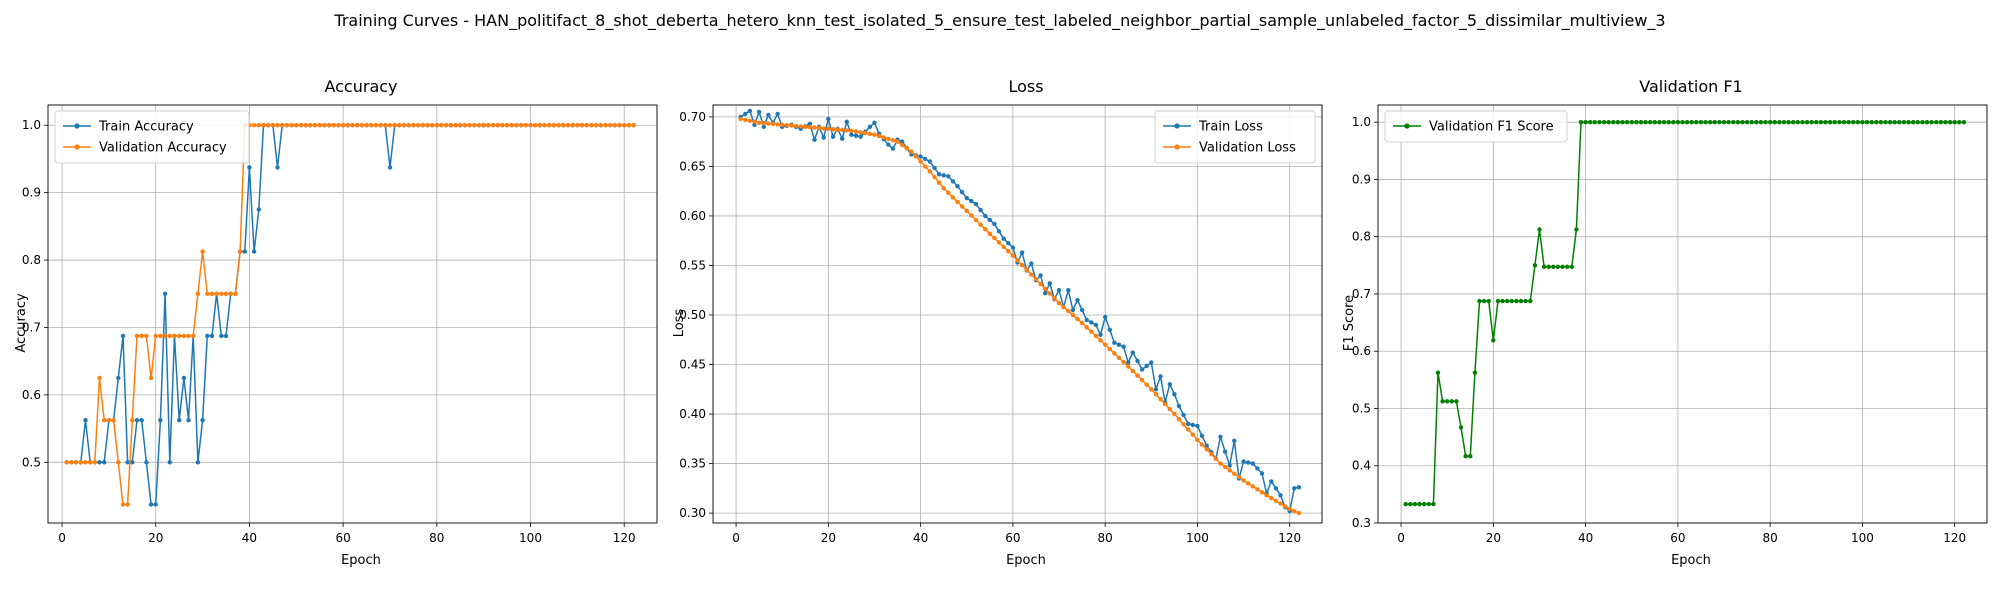 Image resolution: width=2000 pixels, height=600 pixels. Describe the element at coordinates (1361, 237) in the screenshot. I see `f1-ytick-label: 0.8` at that location.